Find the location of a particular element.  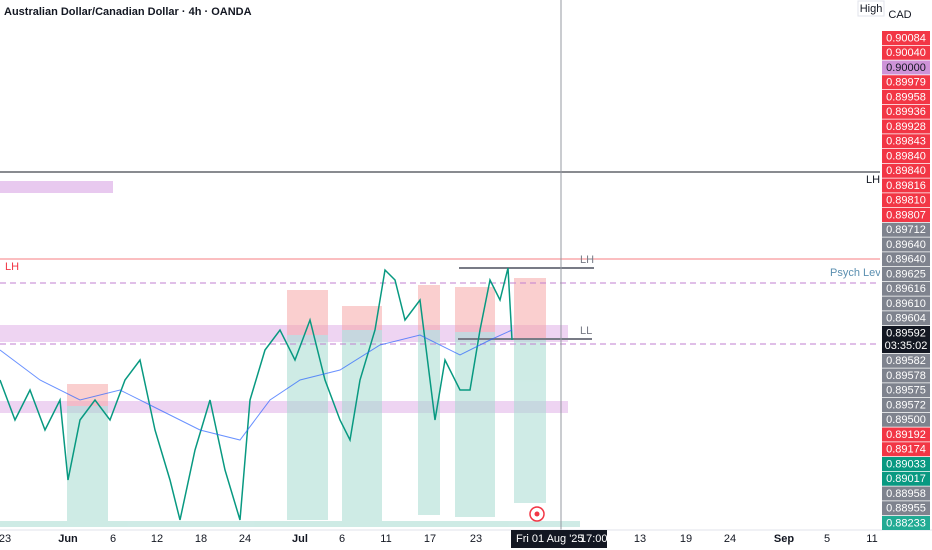

price-label: 0.89979 is located at coordinates (906, 83).